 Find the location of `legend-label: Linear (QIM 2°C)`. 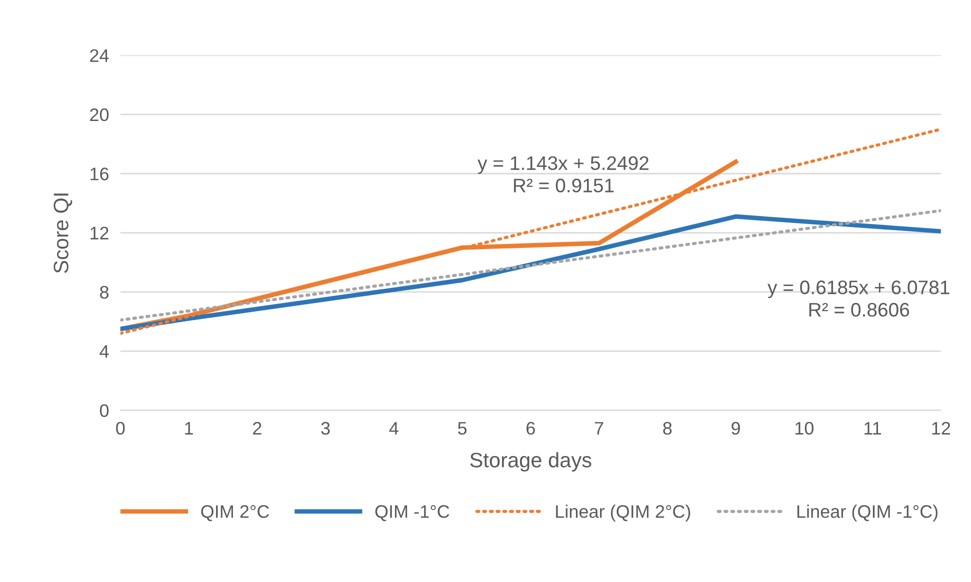

legend-label: Linear (QIM 2°C) is located at coordinates (623, 513).